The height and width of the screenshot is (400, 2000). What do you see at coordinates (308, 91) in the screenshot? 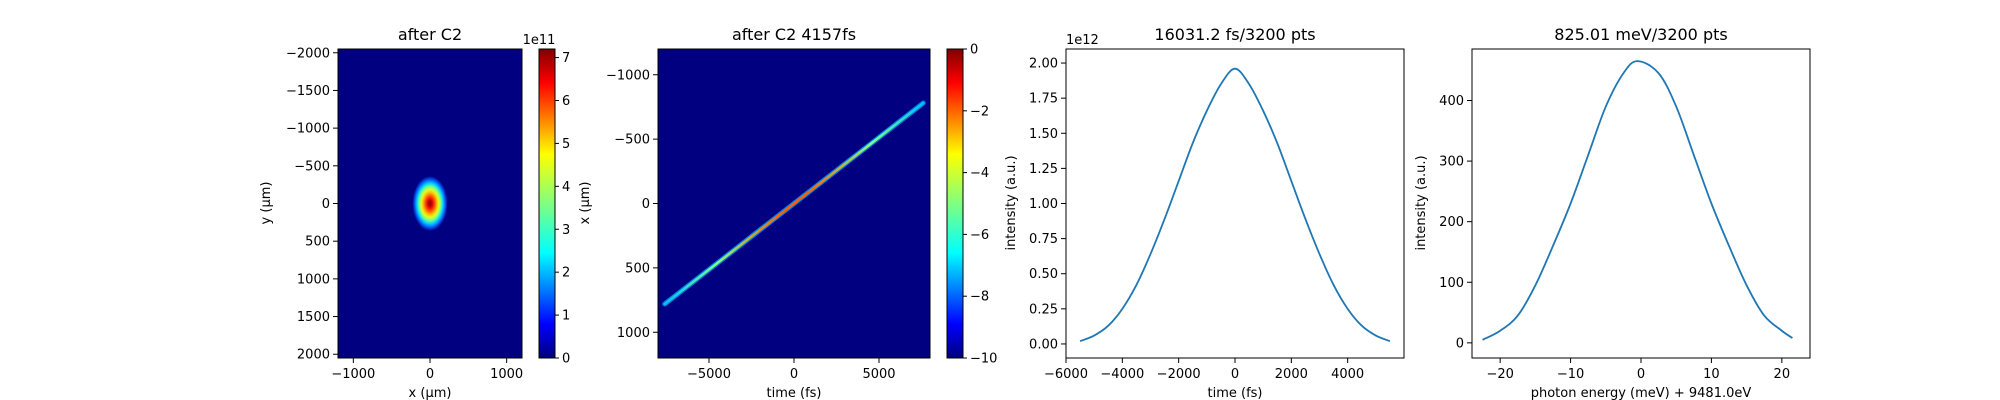
I see `panel-a-ytick-label: −1500` at bounding box center [308, 91].